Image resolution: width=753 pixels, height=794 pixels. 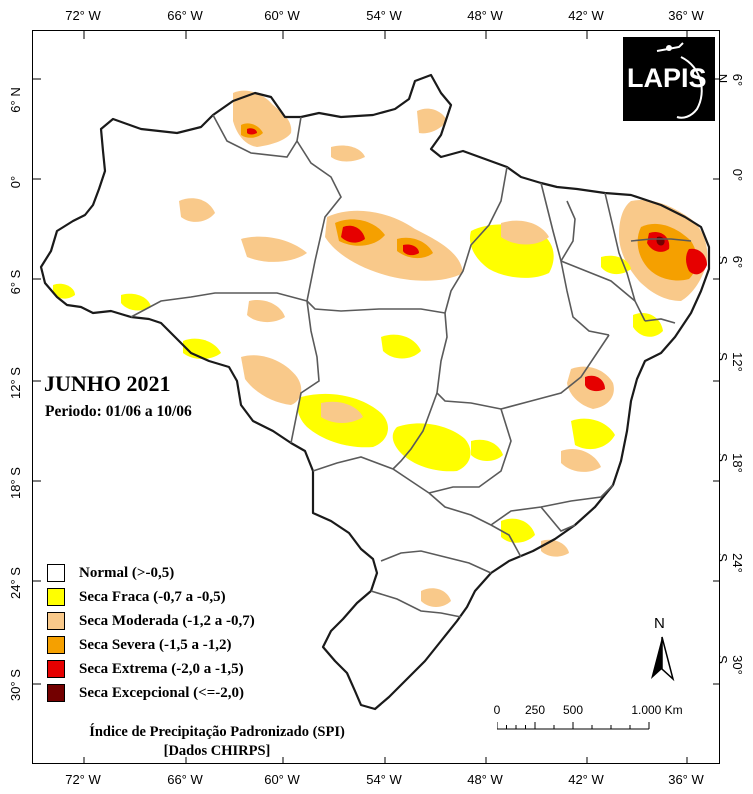 I want to click on north-arrow: N, so click(x=662, y=650).